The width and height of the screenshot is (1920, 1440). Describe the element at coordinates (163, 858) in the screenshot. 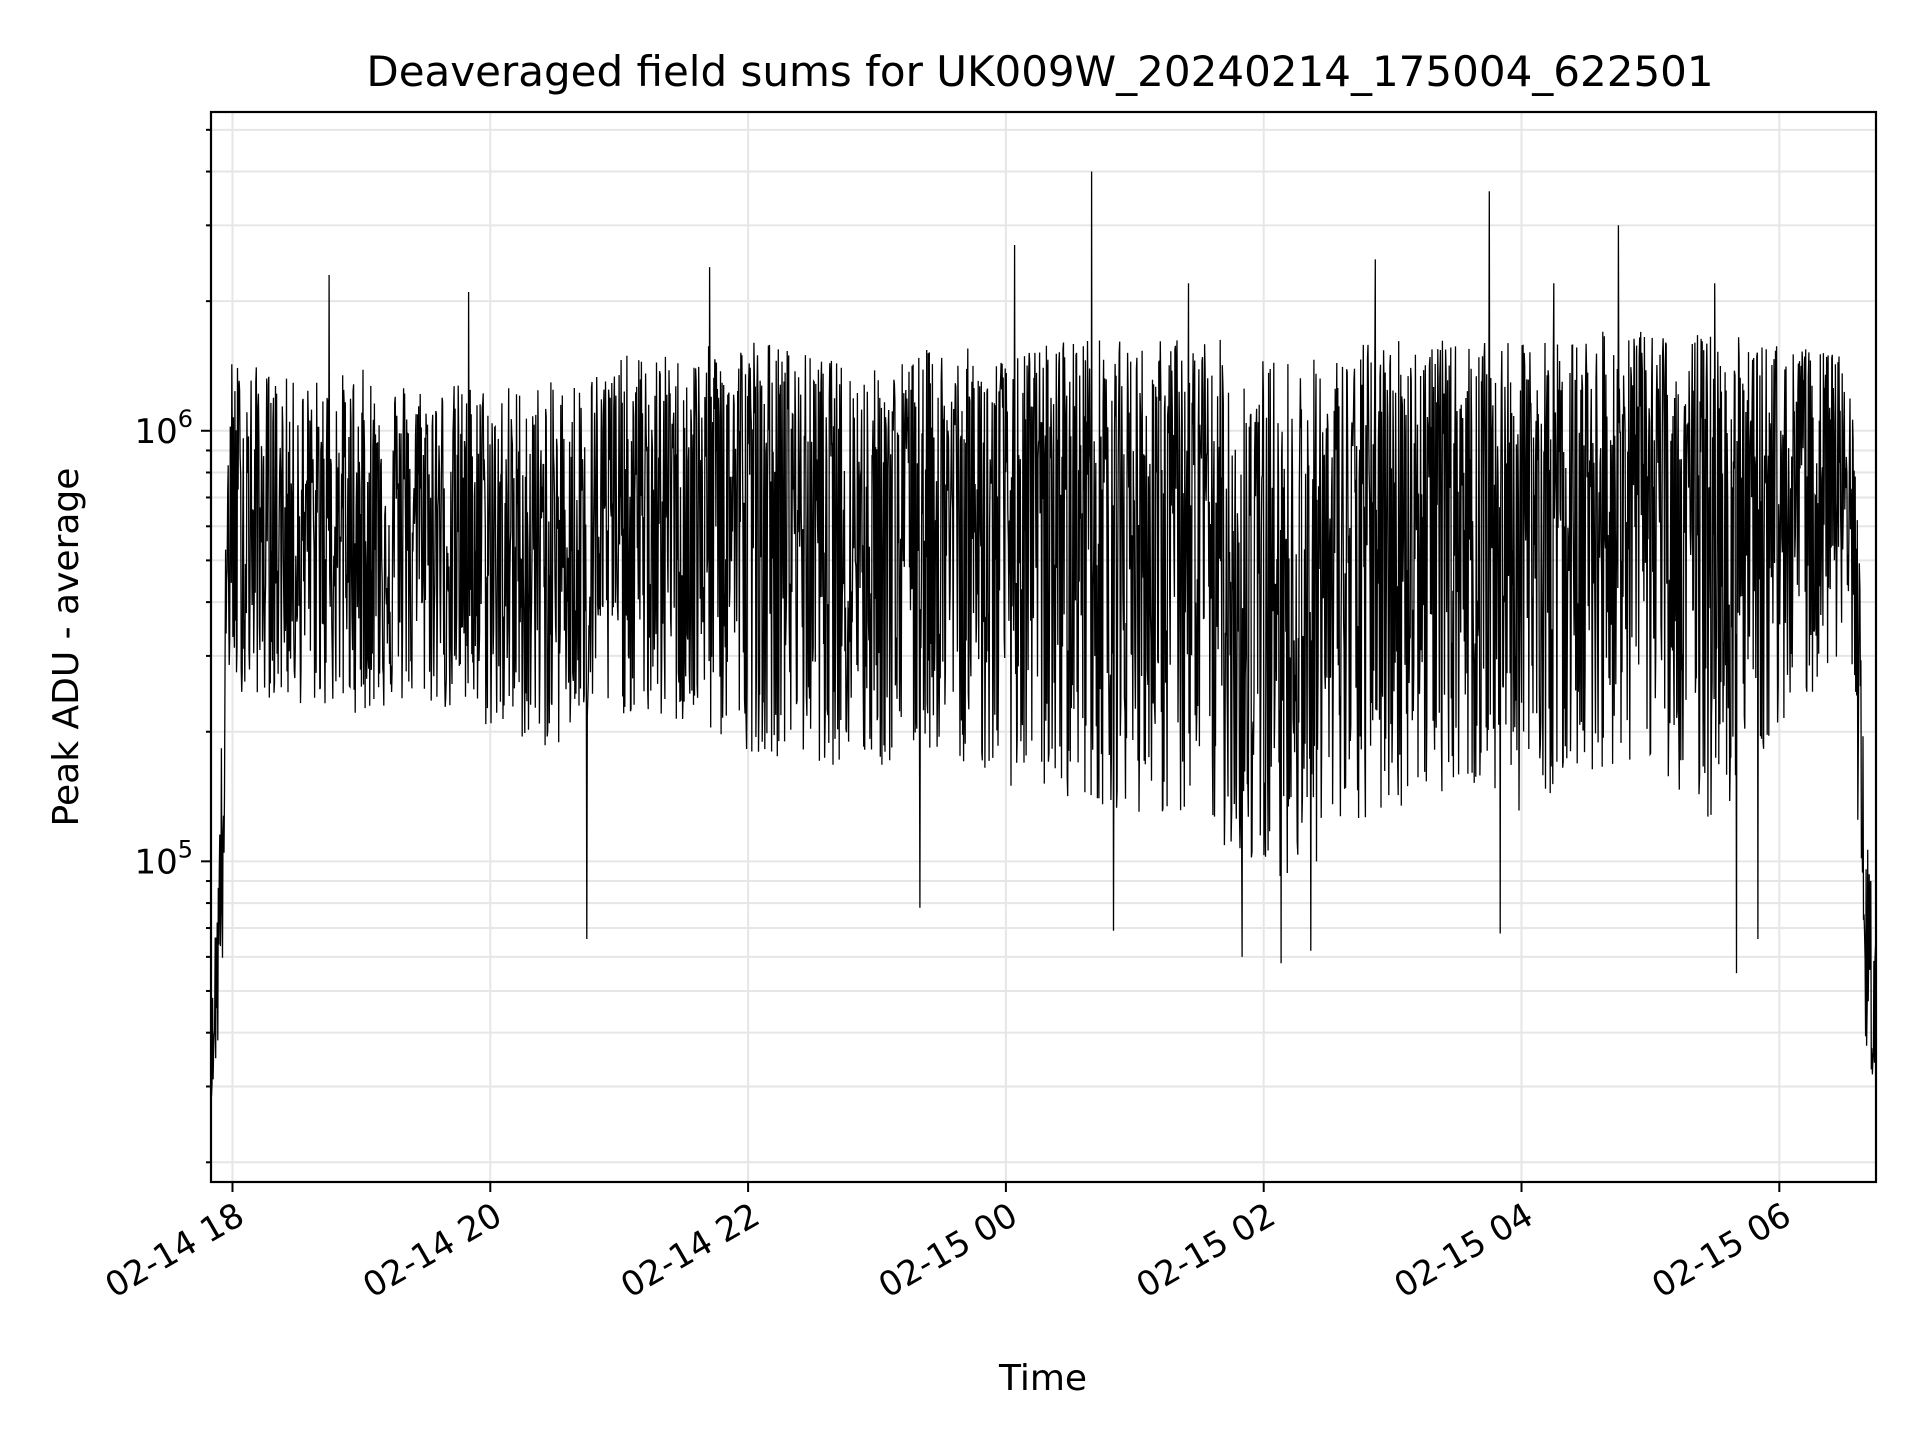

I see `y-tick-label: 10⁵` at that location.